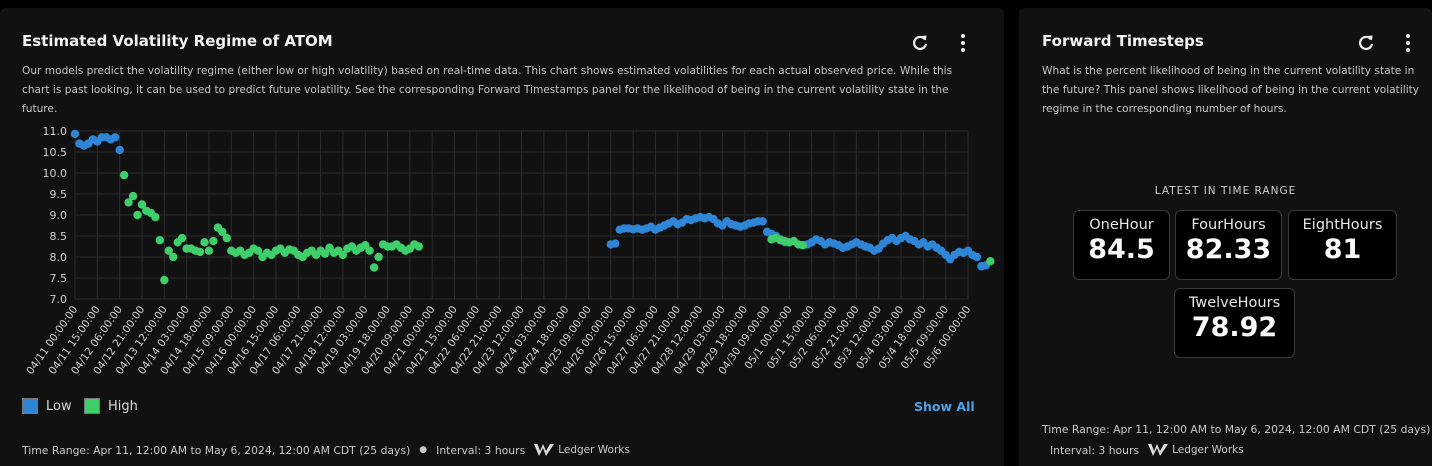 The width and height of the screenshot is (1432, 466). Describe the element at coordinates (59, 194) in the screenshot. I see `y-tick-label: 9.5` at that location.